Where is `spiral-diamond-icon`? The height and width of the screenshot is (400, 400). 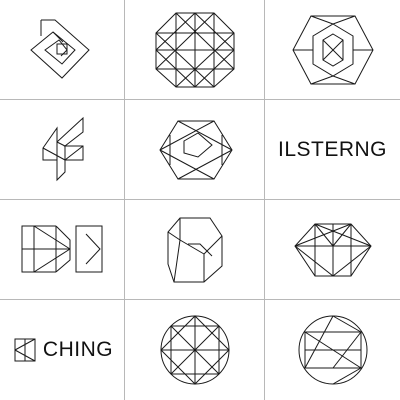 spiral-diamond-icon is located at coordinates (60, 49).